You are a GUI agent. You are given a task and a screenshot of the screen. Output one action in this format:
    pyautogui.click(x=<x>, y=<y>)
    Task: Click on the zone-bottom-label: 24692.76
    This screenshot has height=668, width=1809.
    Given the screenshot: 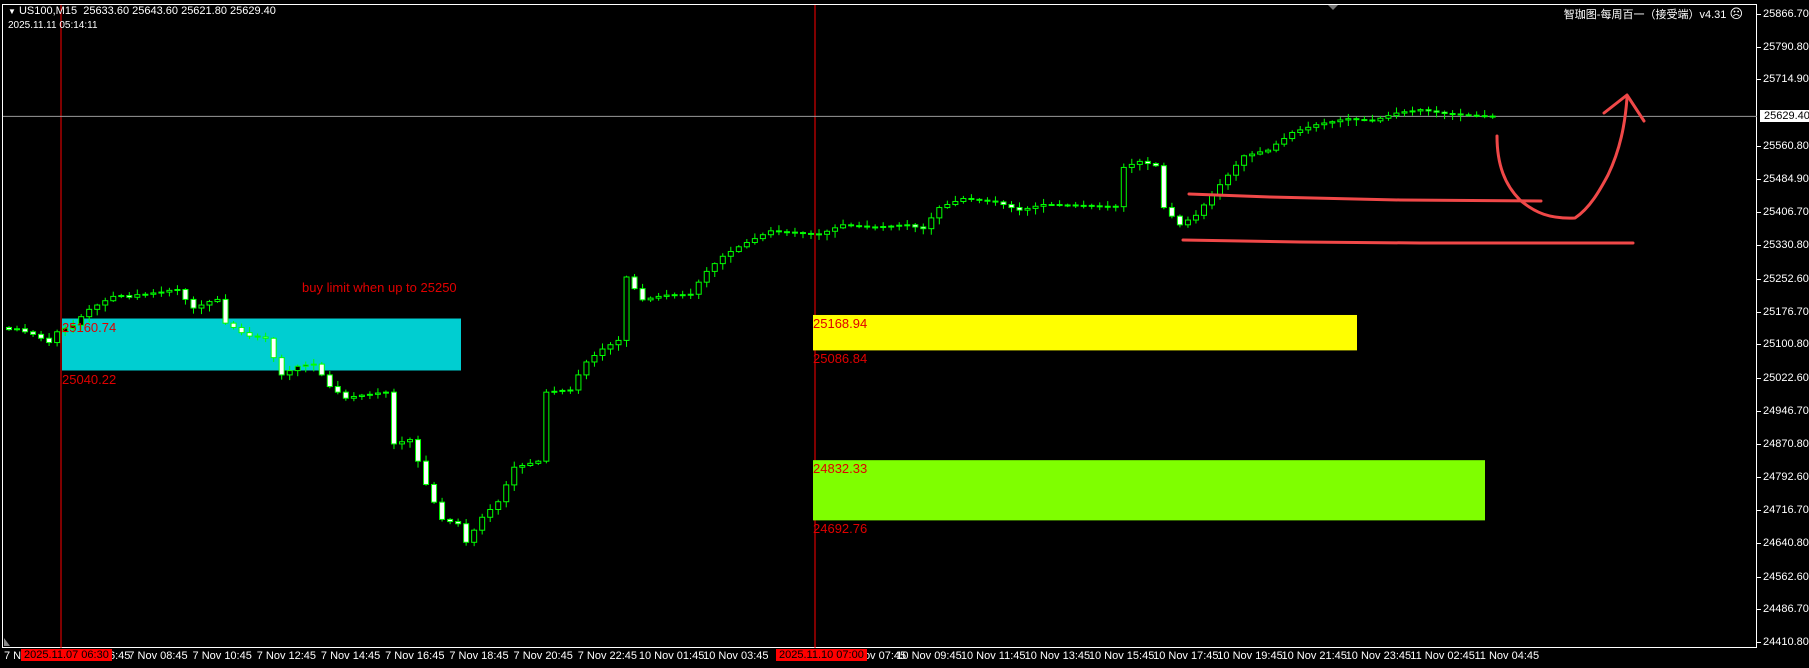 What is the action you would take?
    pyautogui.click(x=840, y=529)
    